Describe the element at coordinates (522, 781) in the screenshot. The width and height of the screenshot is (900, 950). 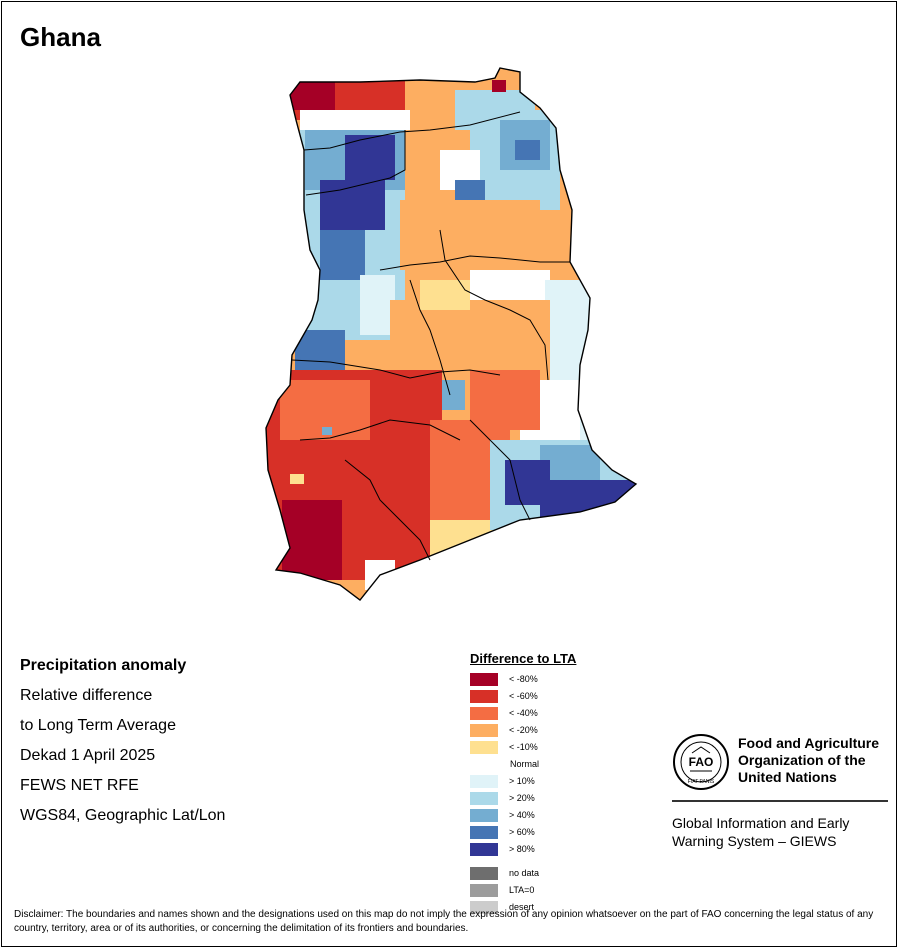
I see `legend-class-label: > 10%` at that location.